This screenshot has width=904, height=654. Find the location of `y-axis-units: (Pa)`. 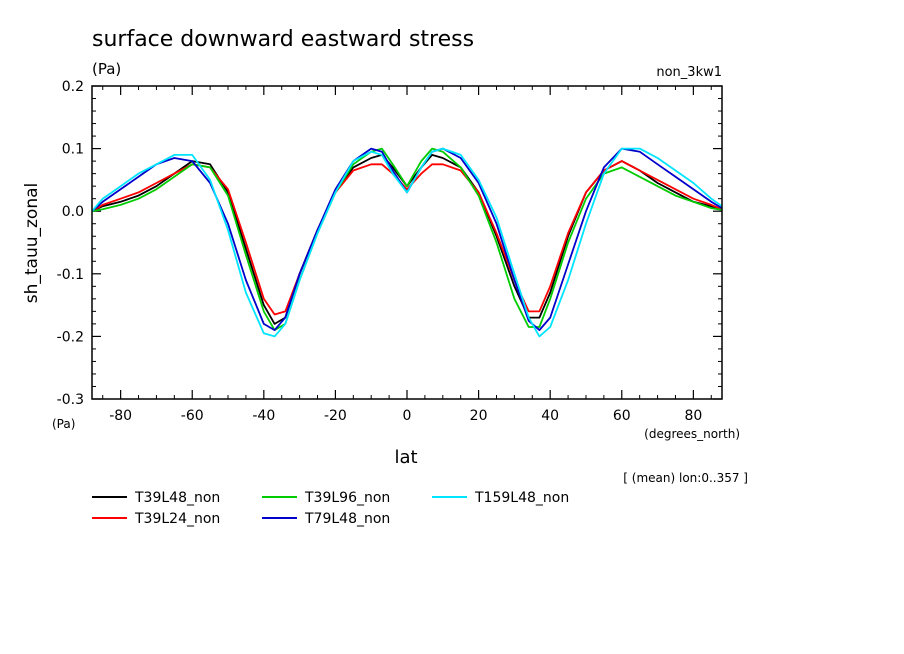

y-axis-units: (Pa) is located at coordinates (63, 424).